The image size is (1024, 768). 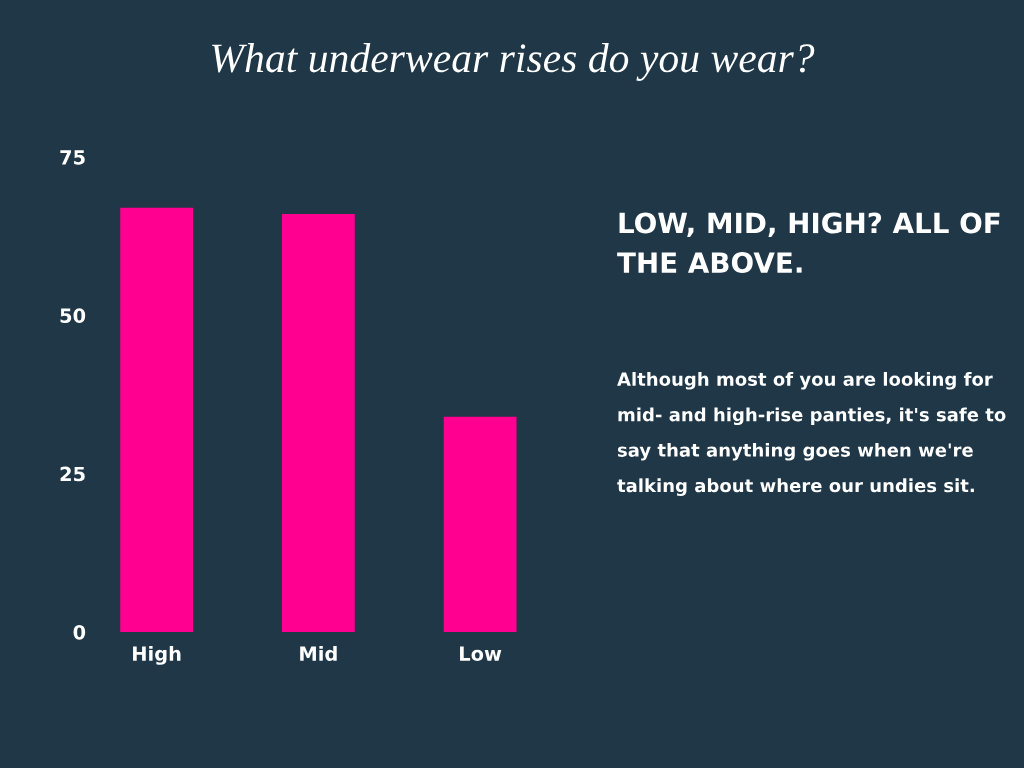 What do you see at coordinates (73, 315) in the screenshot?
I see `y-tick-label: 50` at bounding box center [73, 315].